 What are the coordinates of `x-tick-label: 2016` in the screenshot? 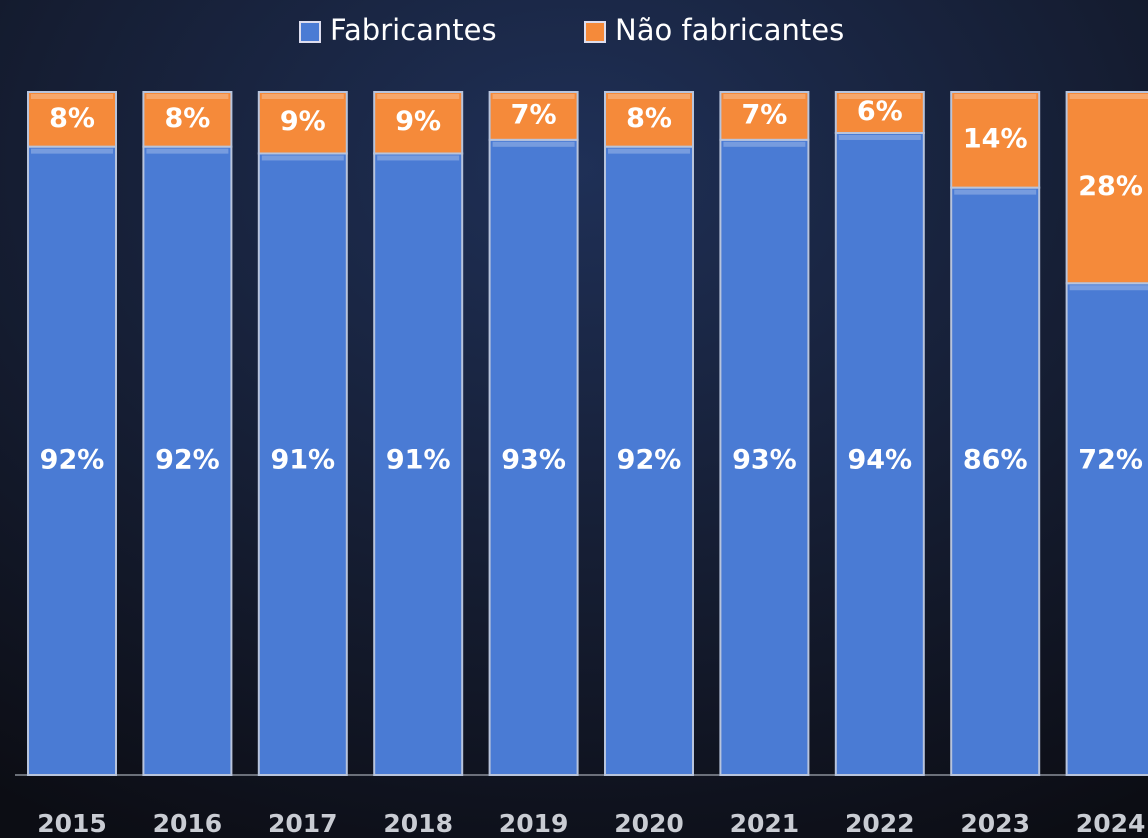 It's located at (188, 823).